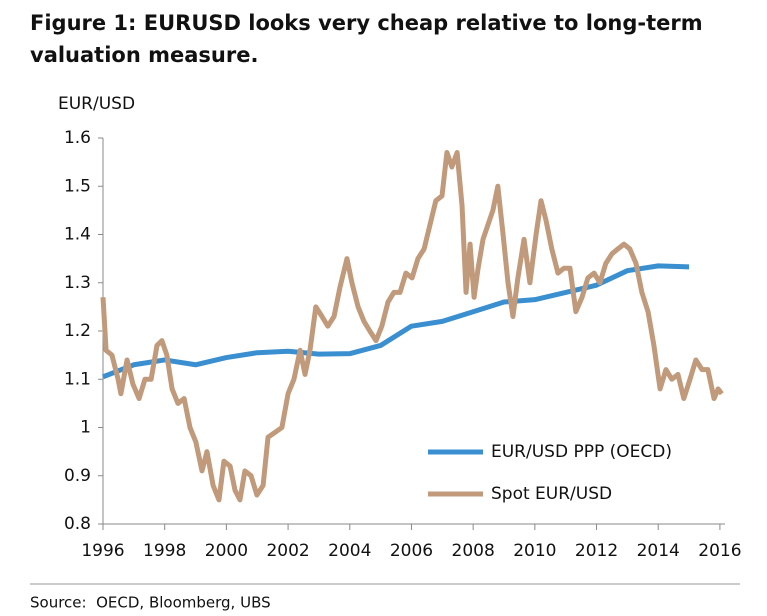 Image resolution: width=767 pixels, height=616 pixels. I want to click on x-tick-label: 2014, so click(658, 551).